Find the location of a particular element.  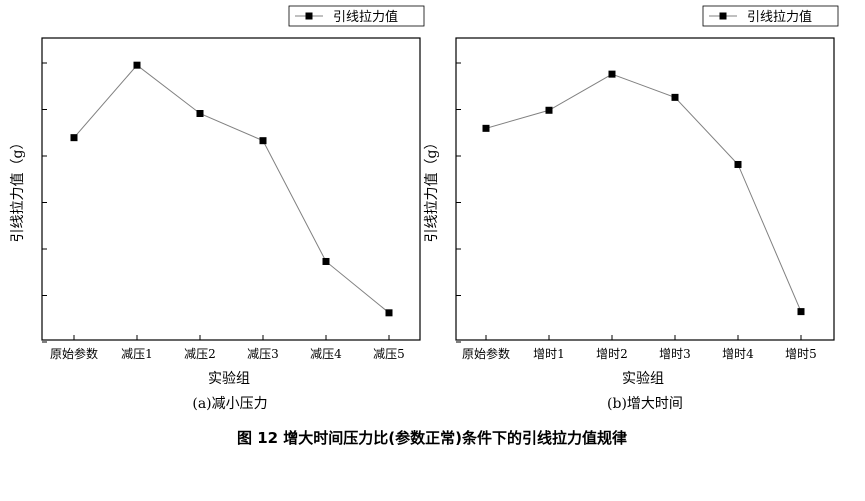

x-tick-label: 减压2 is located at coordinates (200, 354).